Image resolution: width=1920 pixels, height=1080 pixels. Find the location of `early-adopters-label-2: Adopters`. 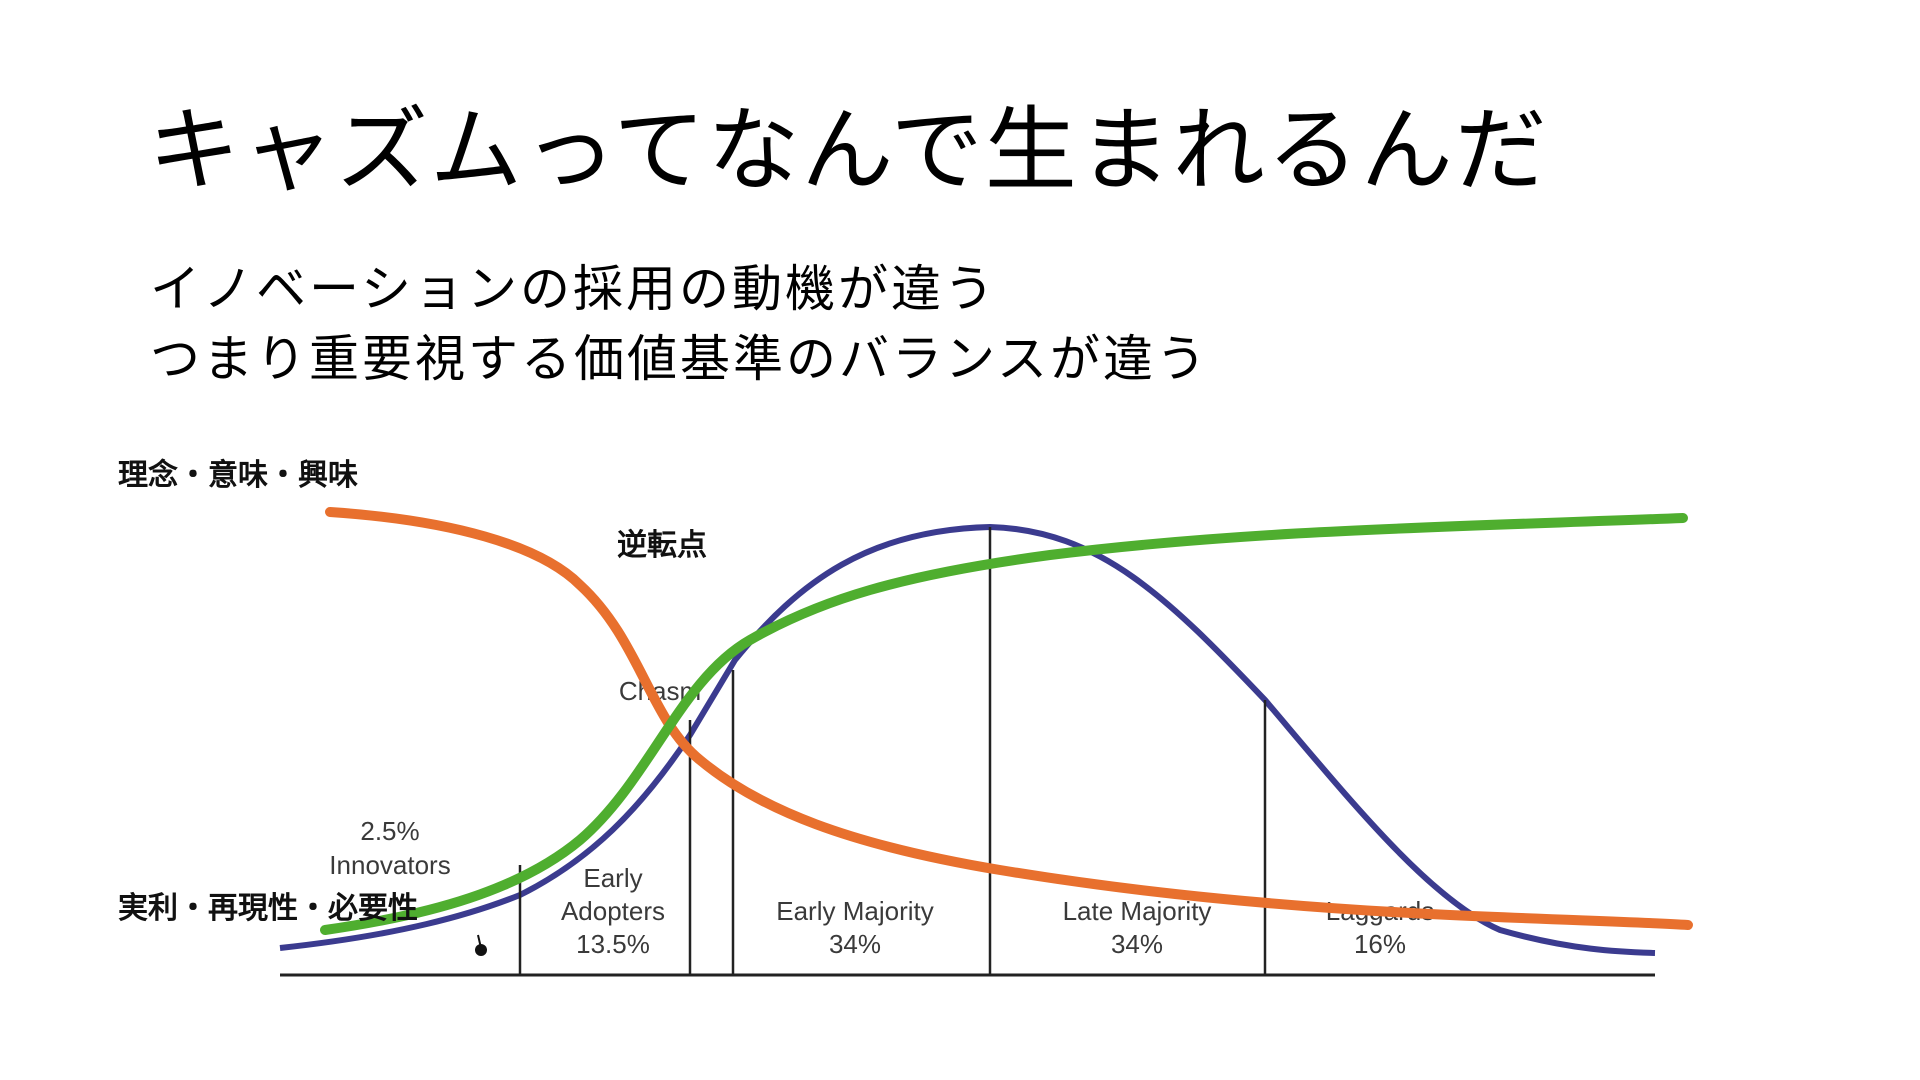

early-adopters-label-2: Adopters is located at coordinates (613, 911).